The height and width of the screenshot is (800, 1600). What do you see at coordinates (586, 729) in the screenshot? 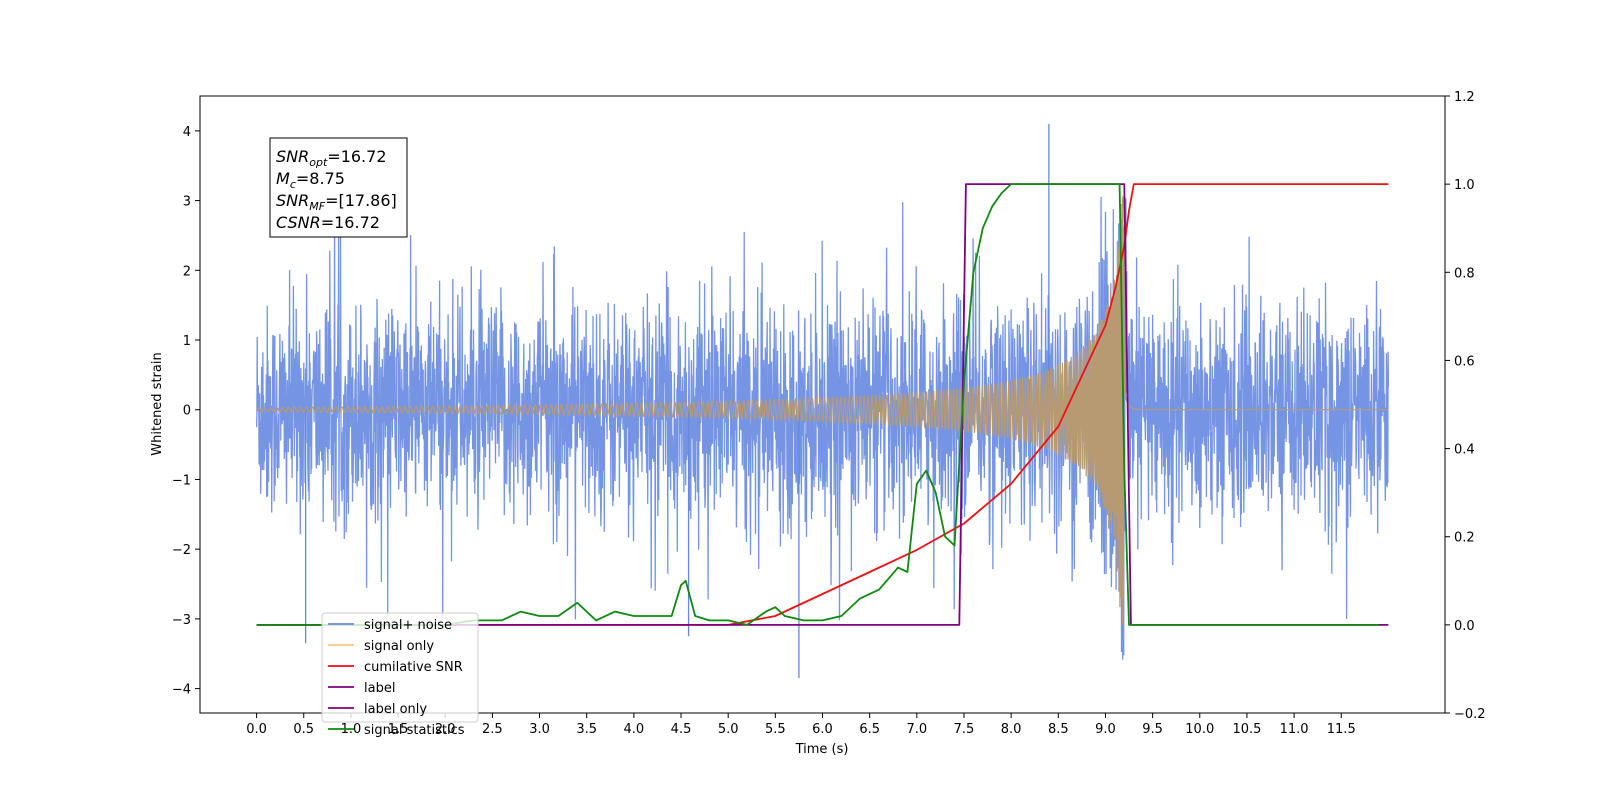
I see `x-tick-label: 3.5` at bounding box center [586, 729].